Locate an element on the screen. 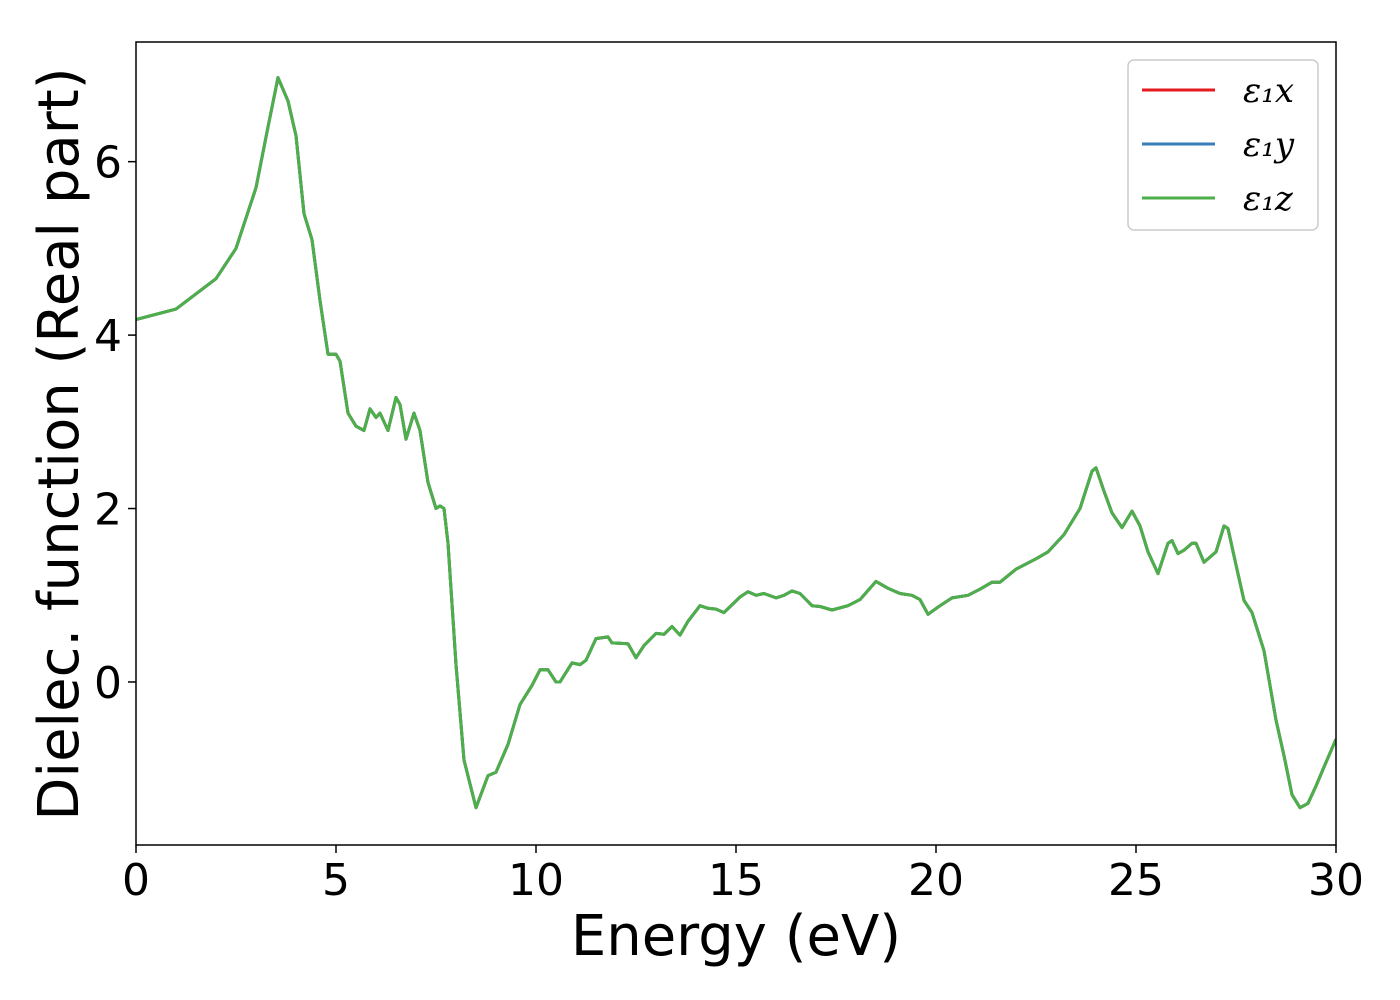 This screenshot has height=1000, width=1400. x-axis-label: Energy (eV) is located at coordinates (736, 936).